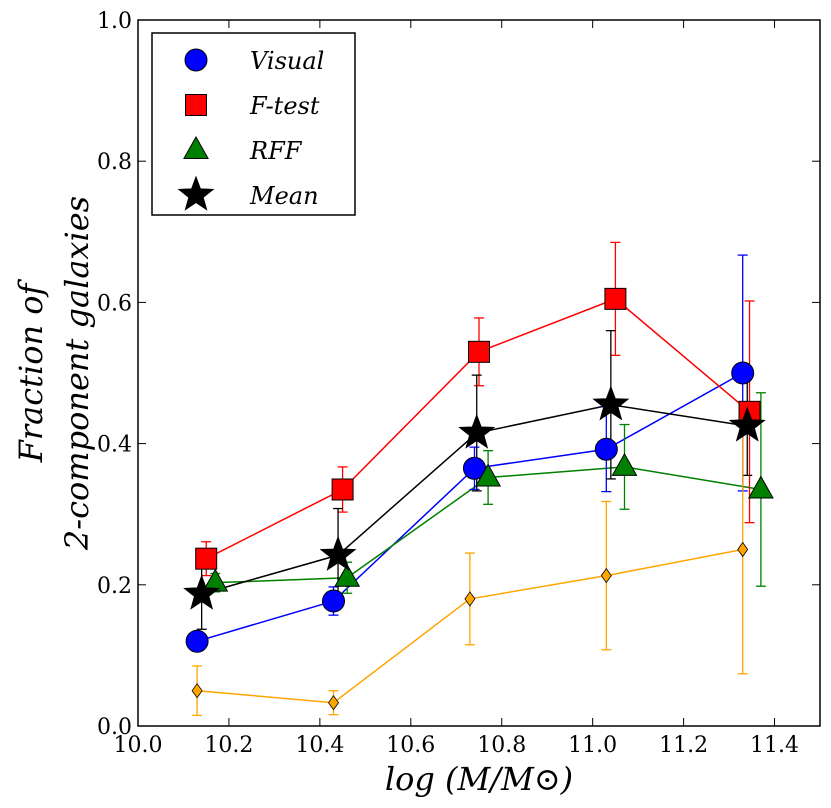 This screenshot has height=808, width=831. Describe the element at coordinates (319, 745) in the screenshot. I see `x-tick-label: 10.4` at that location.